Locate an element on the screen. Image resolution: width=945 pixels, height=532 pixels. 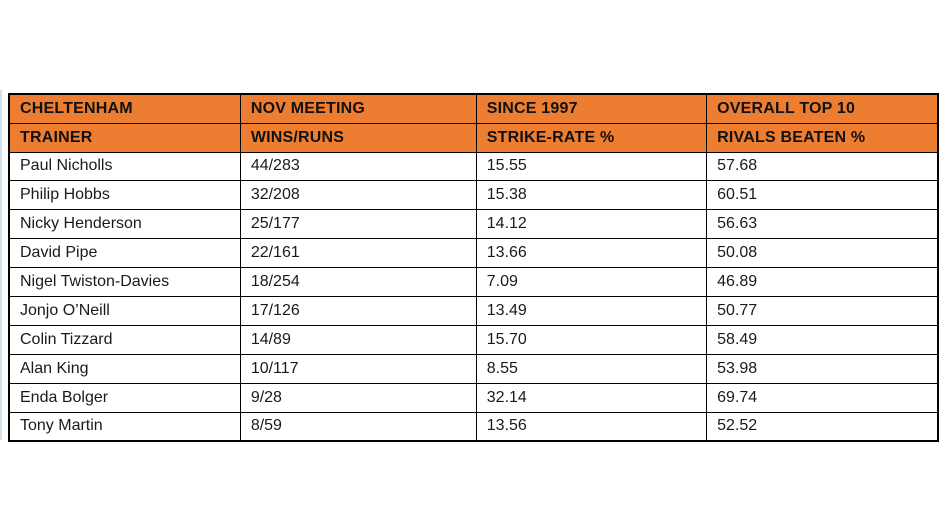
rivals-beaten-cell: 53.98 is located at coordinates (822, 368).